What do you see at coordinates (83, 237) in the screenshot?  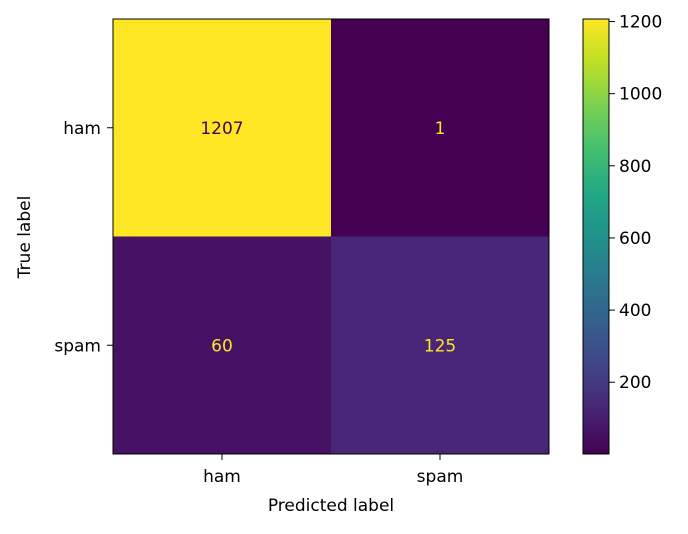 I see `y-axis-ticks: ham spam` at bounding box center [83, 237].